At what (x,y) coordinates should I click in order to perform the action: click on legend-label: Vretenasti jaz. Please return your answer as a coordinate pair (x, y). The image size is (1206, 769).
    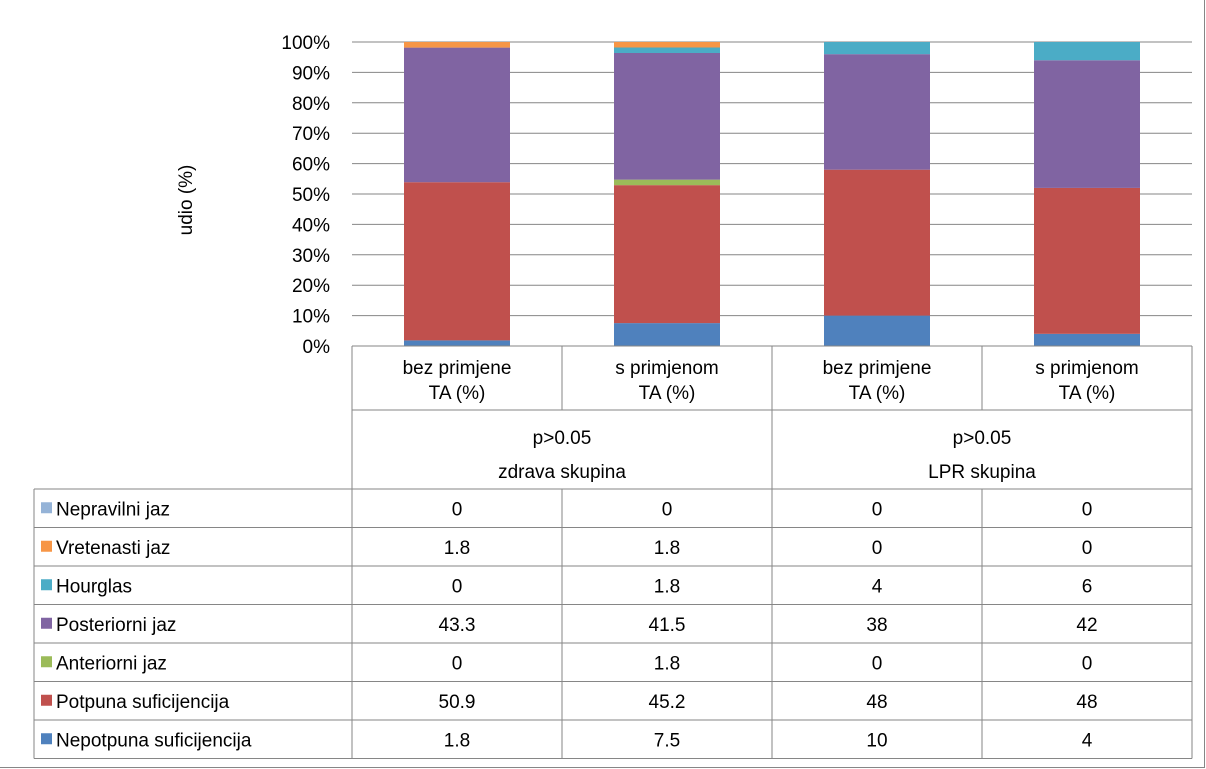
    Looking at the image, I should click on (113, 548).